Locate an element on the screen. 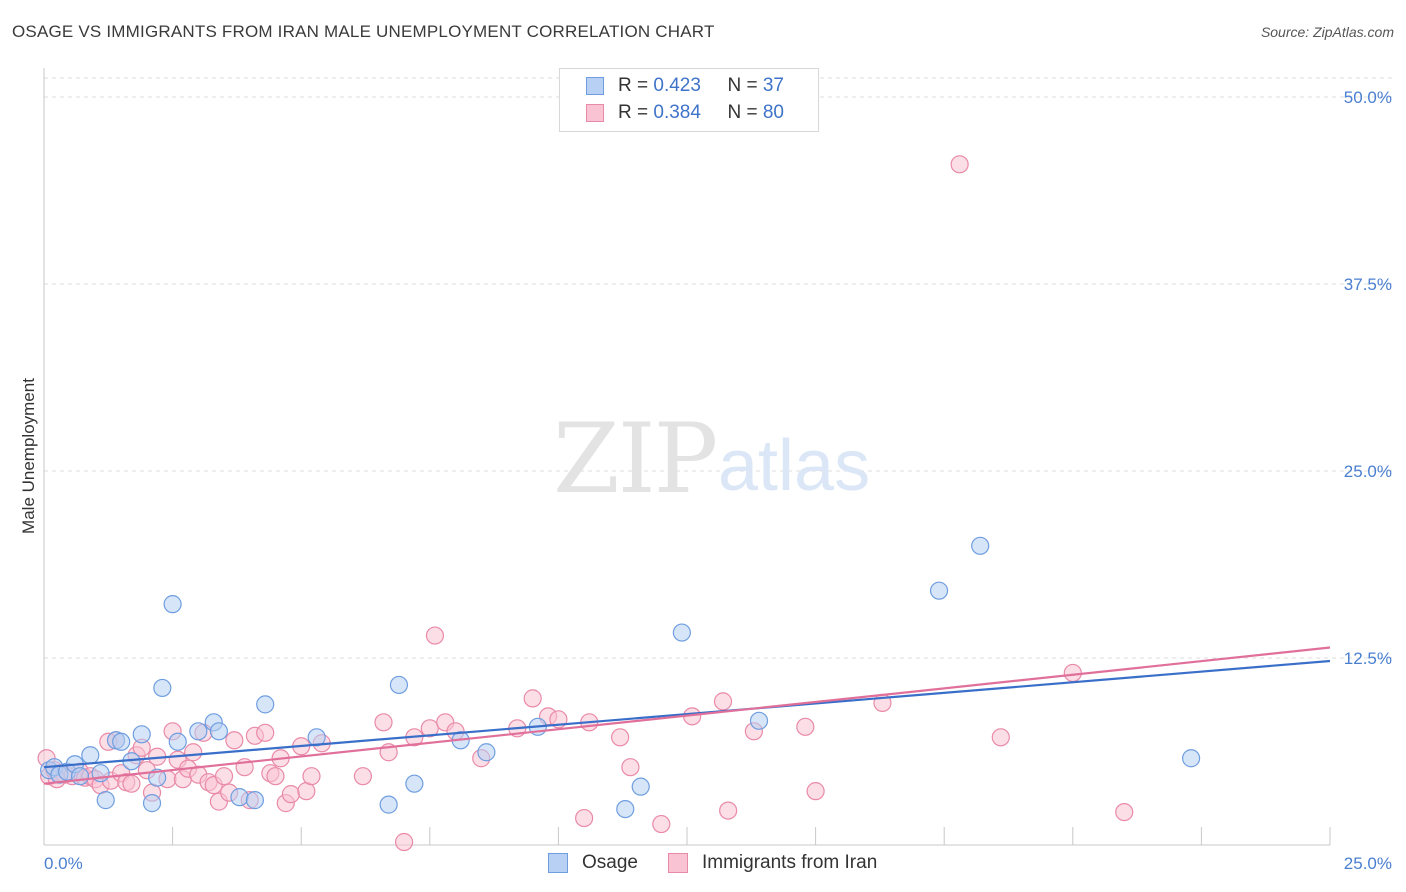 This screenshot has width=1406, height=892. osage-r-value: 0.423 is located at coordinates (677, 85).